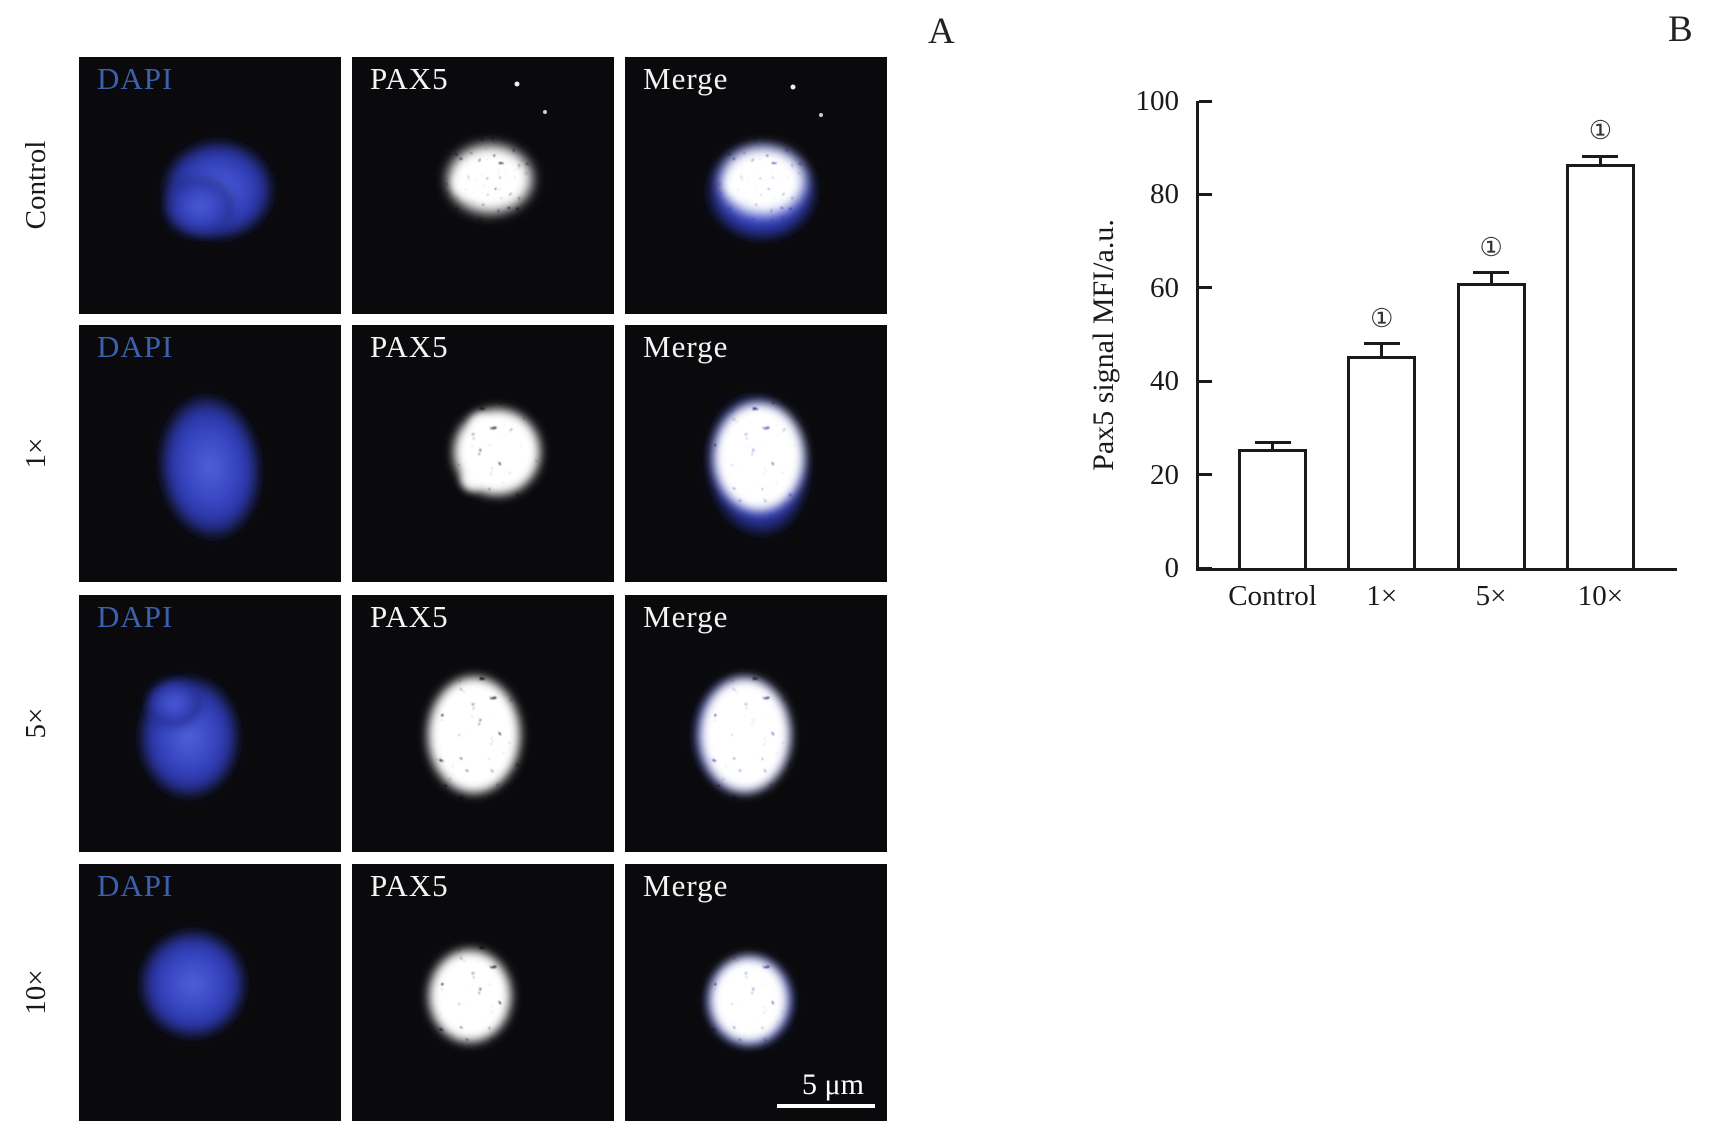  I want to click on micrograph-5x-merge: Merge, so click(756, 723).